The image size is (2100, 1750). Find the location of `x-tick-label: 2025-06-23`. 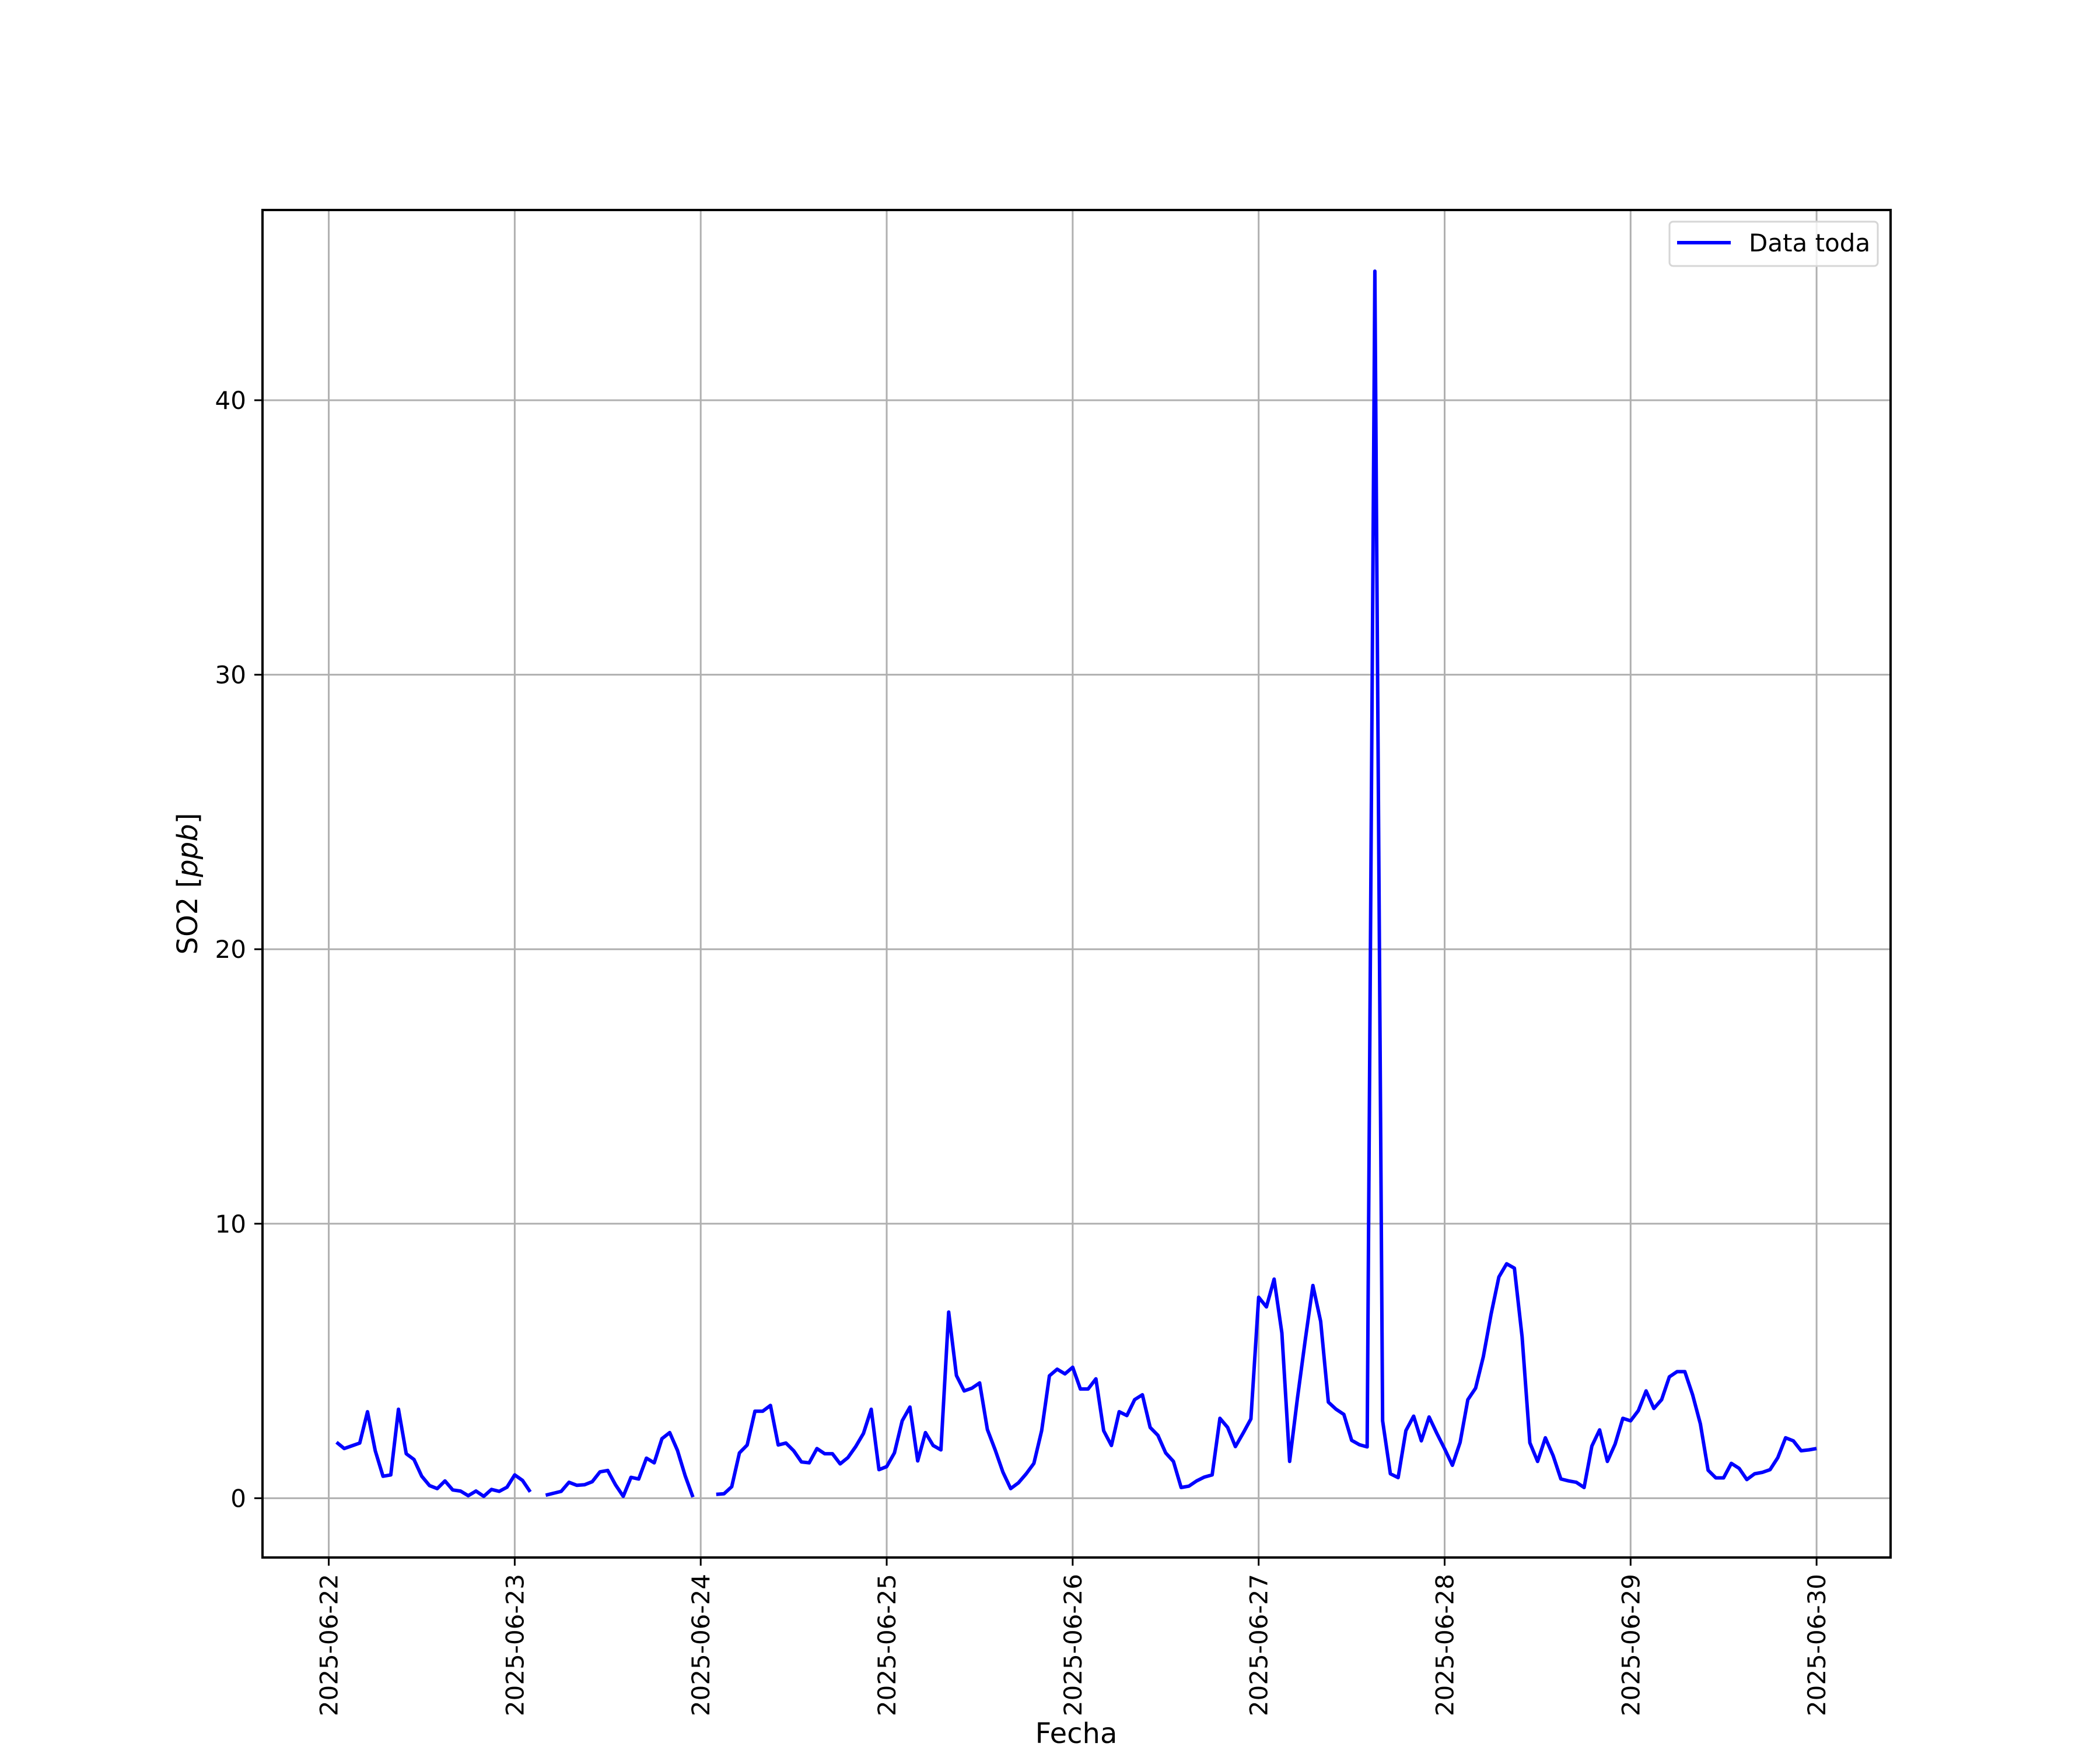

x-tick-label: 2025-06-23 is located at coordinates (515, 1645).